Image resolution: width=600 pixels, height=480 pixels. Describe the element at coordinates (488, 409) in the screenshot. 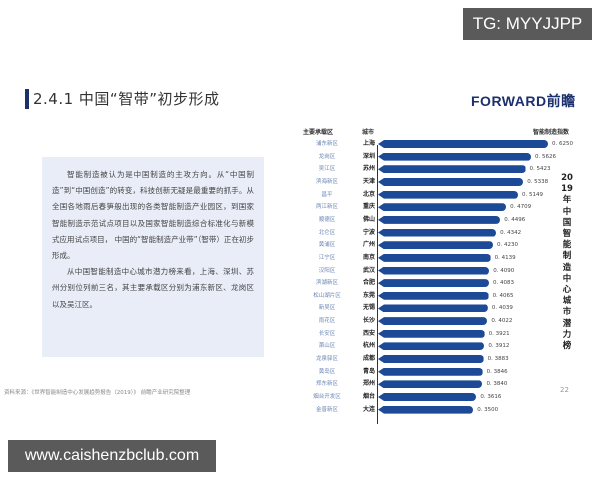

I see `value-label: 0. 3500` at that location.